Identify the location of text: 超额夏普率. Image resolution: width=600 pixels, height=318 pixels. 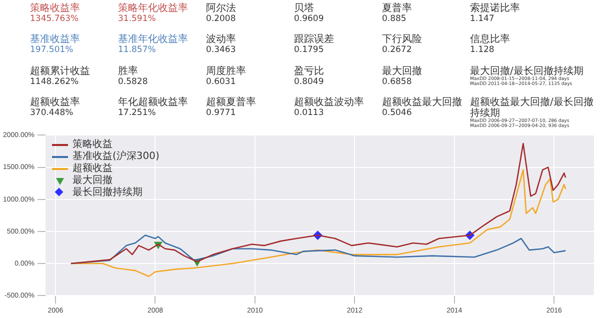
(231, 102).